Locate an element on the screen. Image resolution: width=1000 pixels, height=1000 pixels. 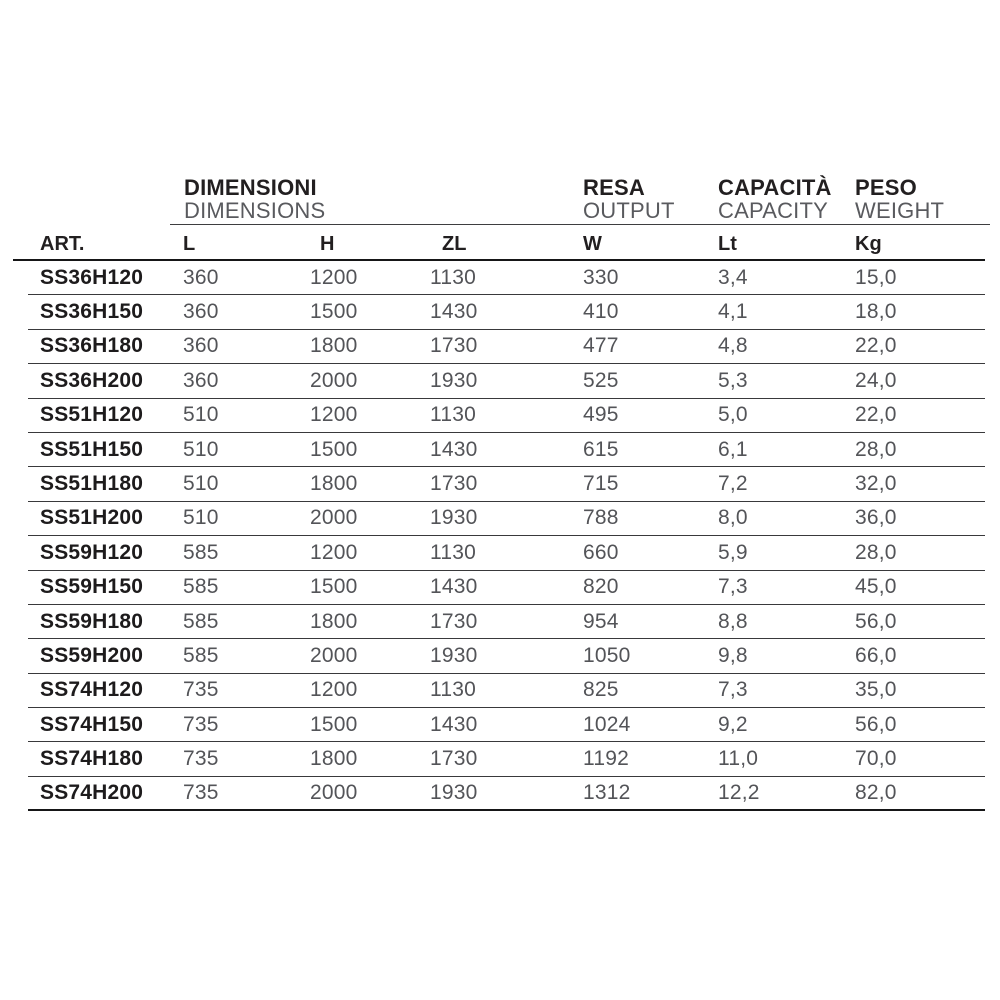
table-row: SS51H120 510 1200 1130 495 5,0 22,0 is located at coordinates (506, 416).